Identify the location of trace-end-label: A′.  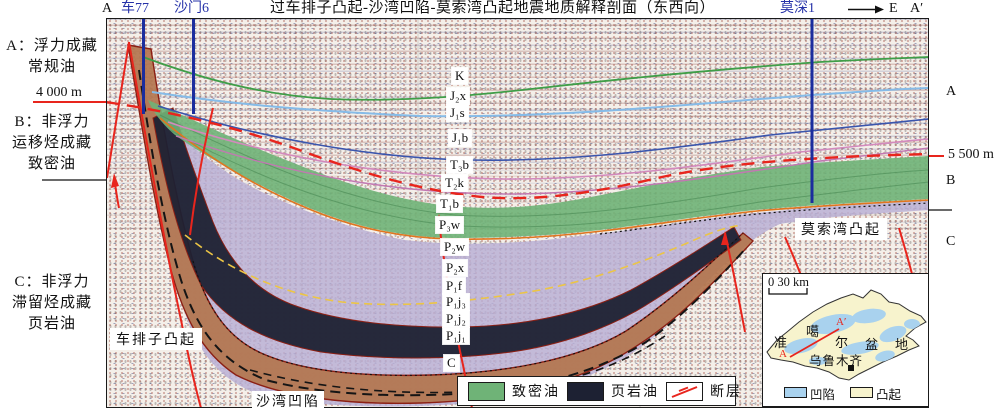
(841, 322).